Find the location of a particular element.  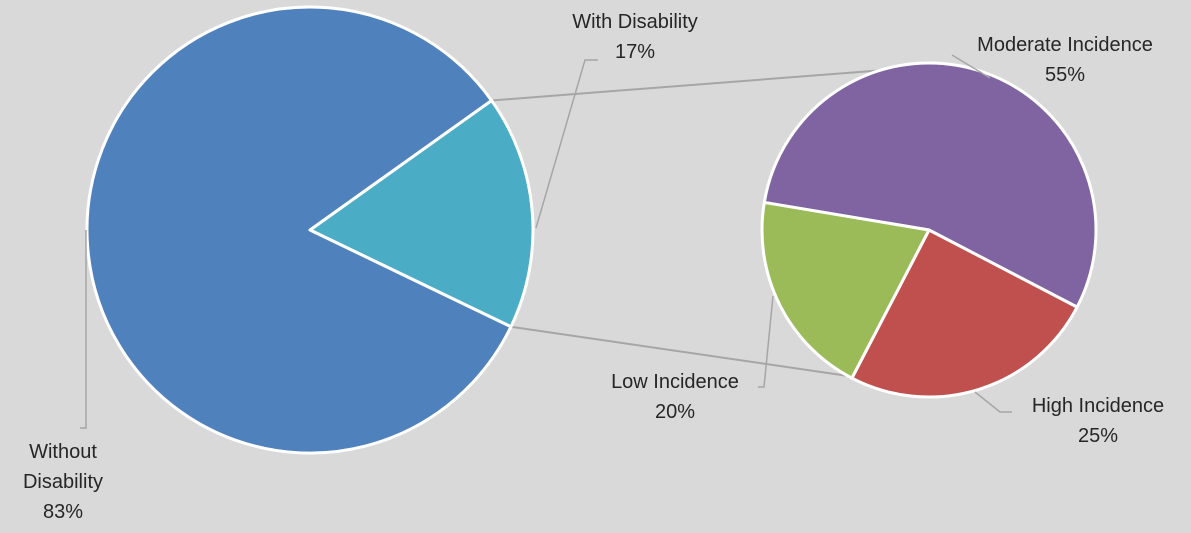

label-without-disability-name: Disability is located at coordinates (63, 482).